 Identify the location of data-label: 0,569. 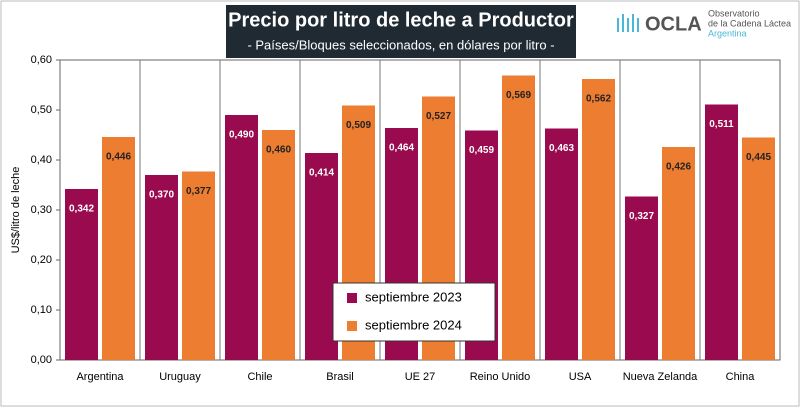
(518, 95).